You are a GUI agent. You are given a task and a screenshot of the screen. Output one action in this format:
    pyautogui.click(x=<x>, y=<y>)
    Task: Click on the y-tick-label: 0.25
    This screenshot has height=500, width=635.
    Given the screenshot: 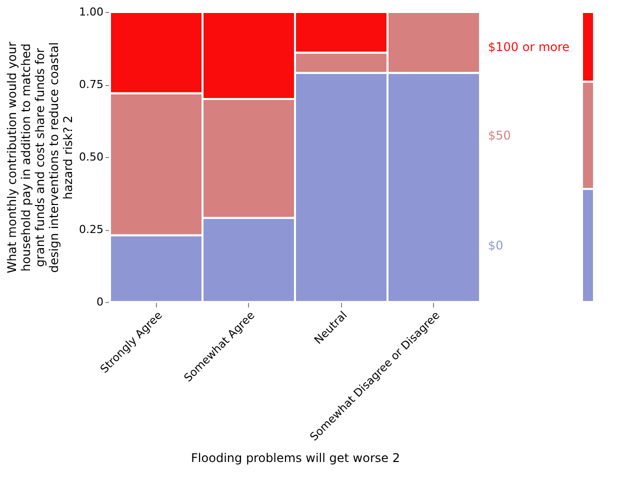 What is the action you would take?
    pyautogui.click(x=91, y=229)
    